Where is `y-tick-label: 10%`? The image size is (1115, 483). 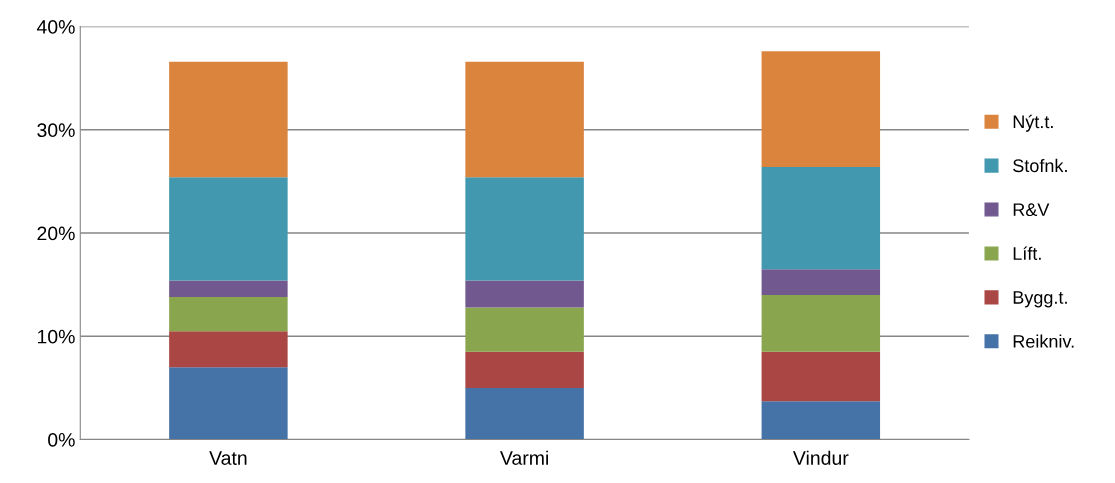 y-tick-label: 10% is located at coordinates (56, 336).